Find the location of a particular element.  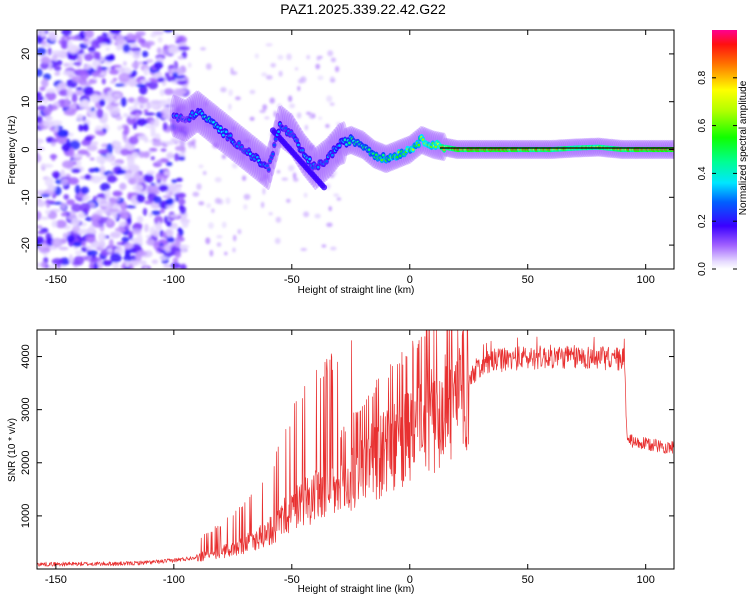

x-tick-label: 100 is located at coordinates (646, 280).